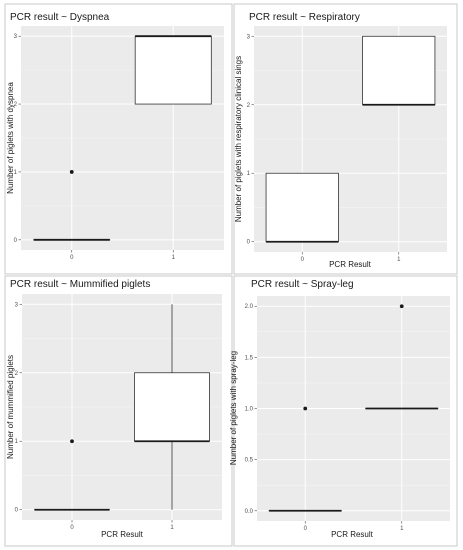 This screenshot has width=463, height=550. I want to click on y-tick-label: 0.5, so click(249, 461).